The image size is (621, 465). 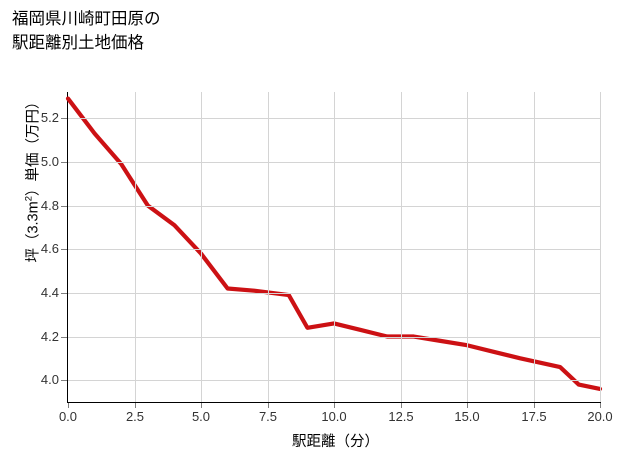 What do you see at coordinates (68, 416) in the screenshot?
I see `x-axis-tick-label: 0.0` at bounding box center [68, 416].